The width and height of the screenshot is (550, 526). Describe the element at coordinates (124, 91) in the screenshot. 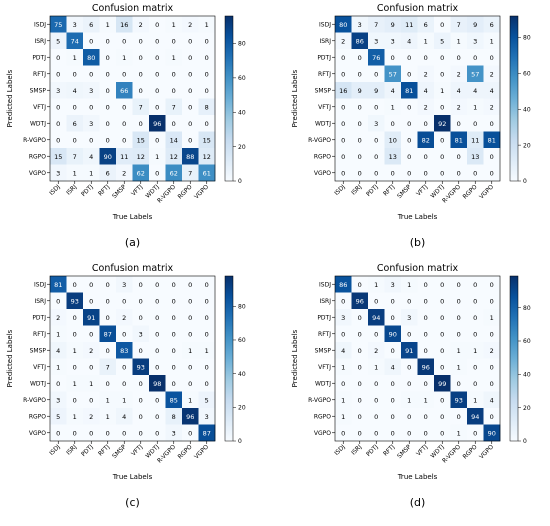

I see `cell-value: 66` at that location.